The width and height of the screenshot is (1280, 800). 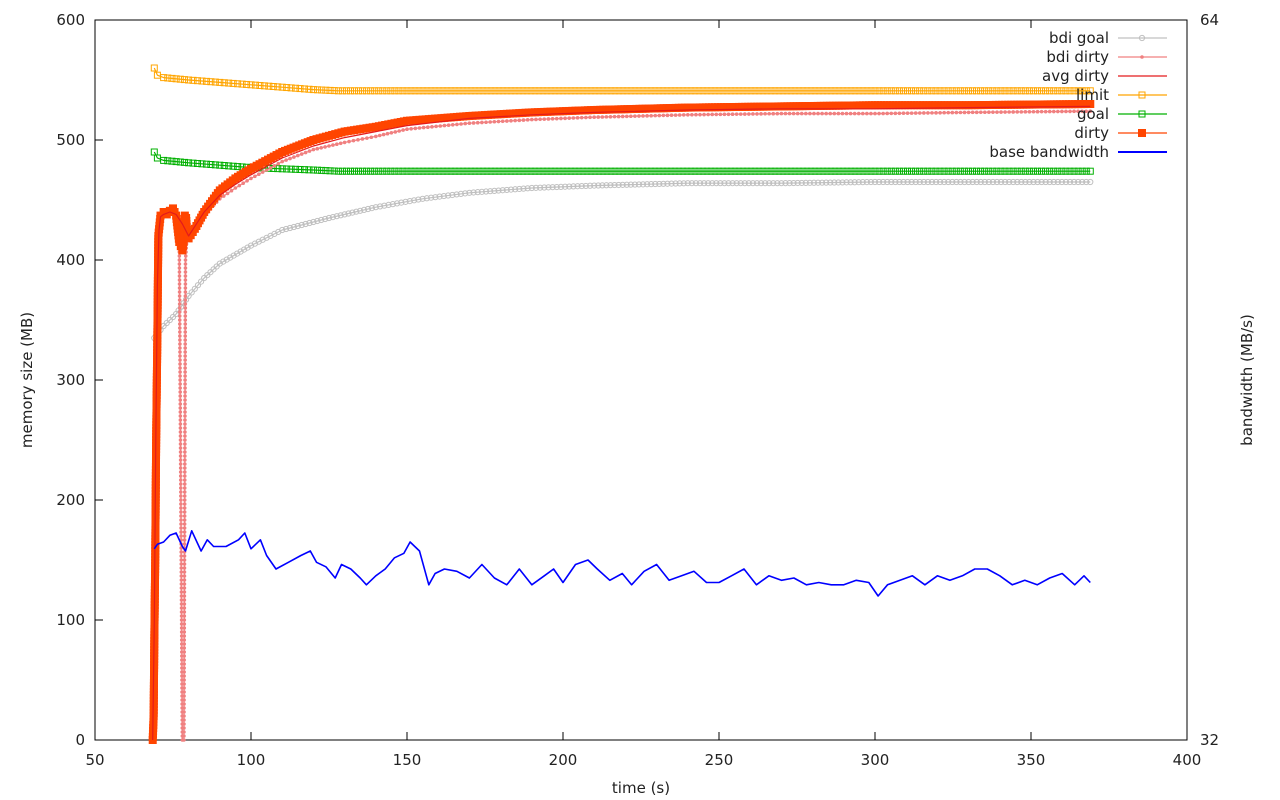 I want to click on legend-item-dirty: dirty, so click(x=1120, y=133).